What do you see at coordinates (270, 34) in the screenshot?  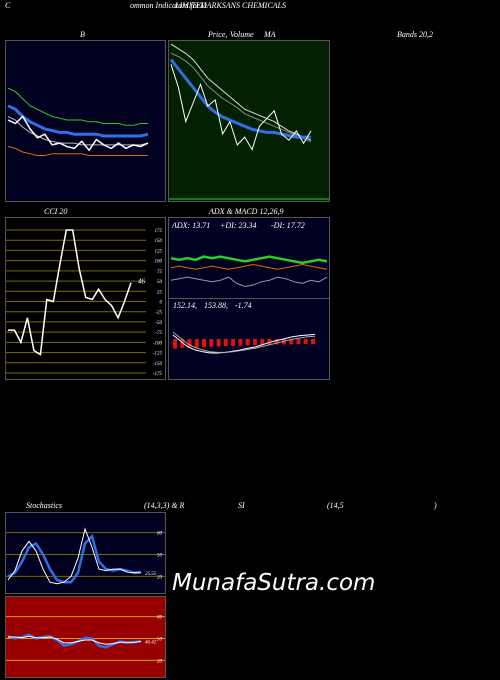 I see `price-panel-ma: MA` at bounding box center [270, 34].